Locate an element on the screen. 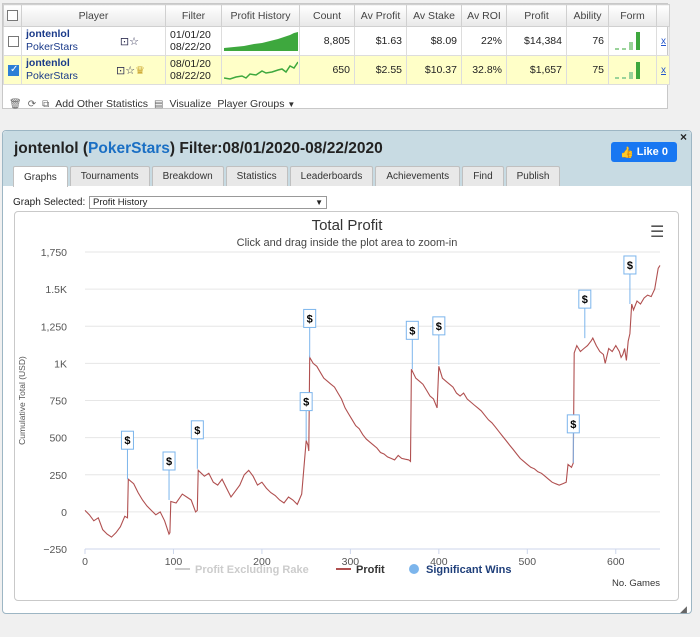 The image size is (700, 637). profit-cell: $1,657 is located at coordinates (536, 70).